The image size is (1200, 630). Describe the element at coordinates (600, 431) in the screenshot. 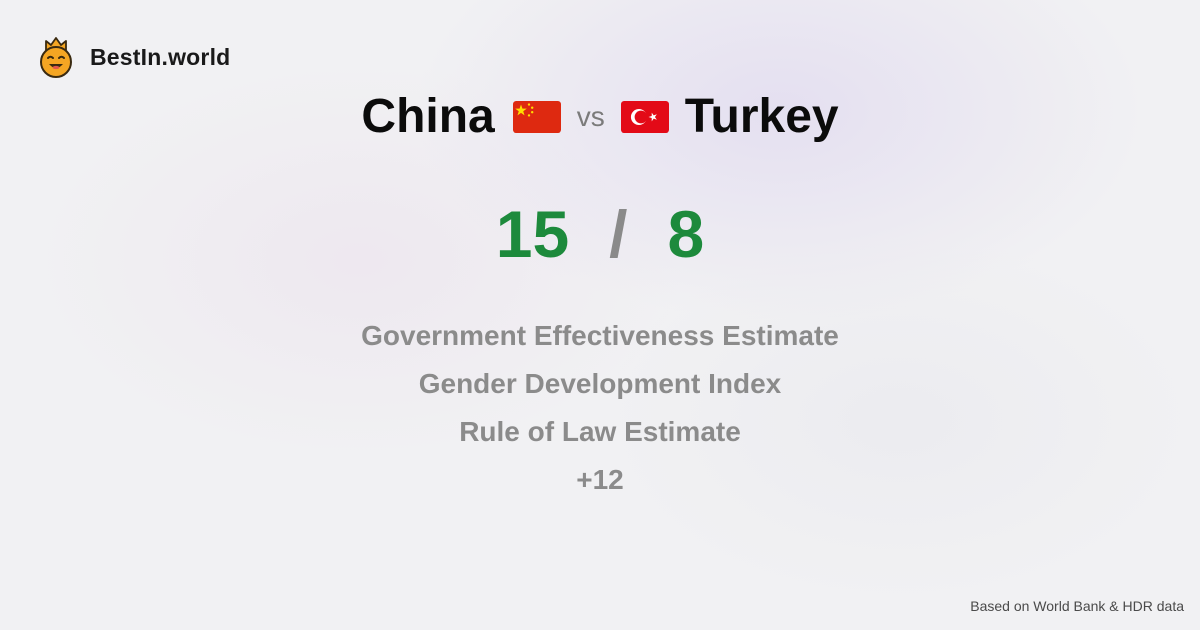

I see `metric-item: Rule of Law Estimate` at that location.